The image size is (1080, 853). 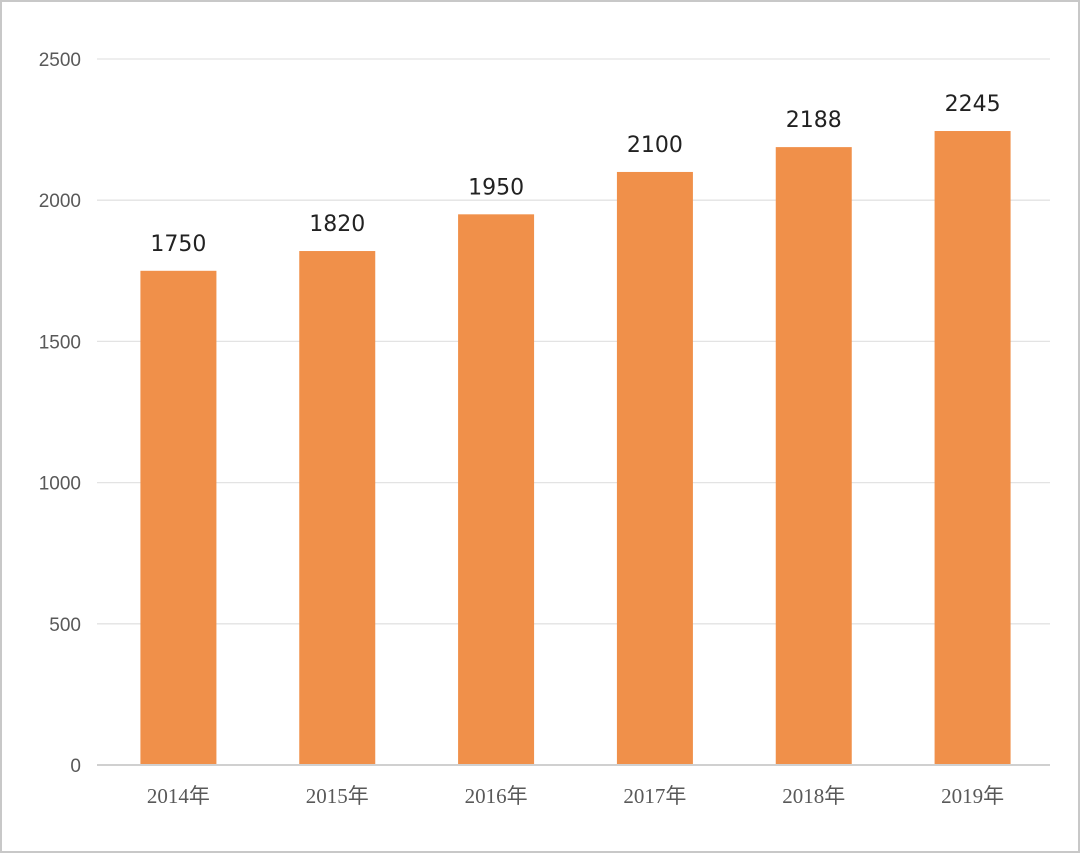 I want to click on x-tick-label: 2015年, so click(x=337, y=796).